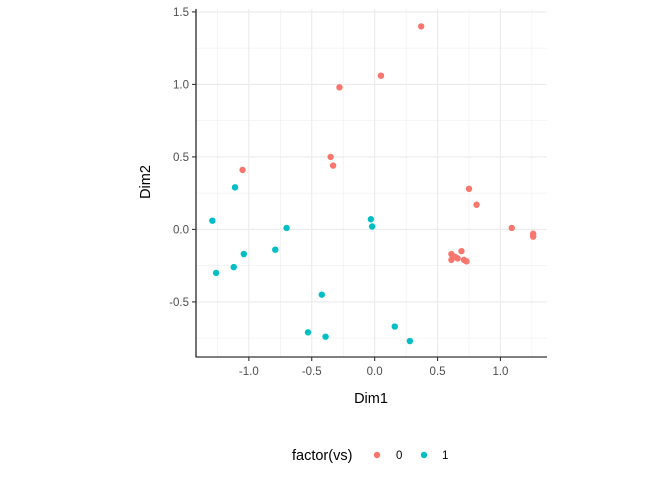  I want to click on y-tick-label: 0.0, so click(181, 230).